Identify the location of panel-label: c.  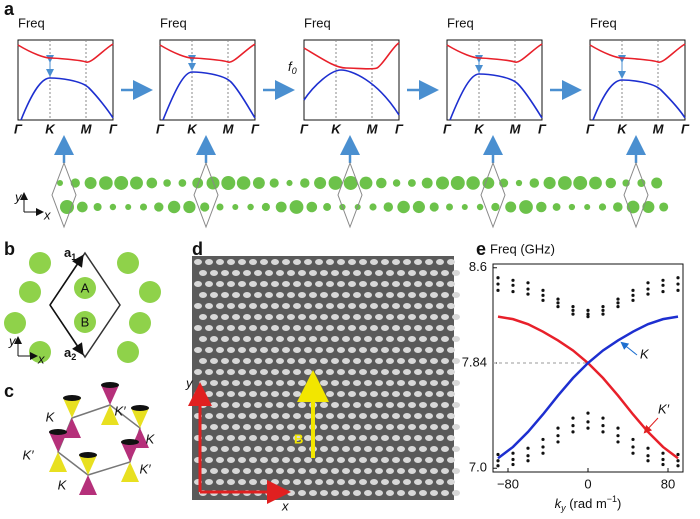
(9, 391).